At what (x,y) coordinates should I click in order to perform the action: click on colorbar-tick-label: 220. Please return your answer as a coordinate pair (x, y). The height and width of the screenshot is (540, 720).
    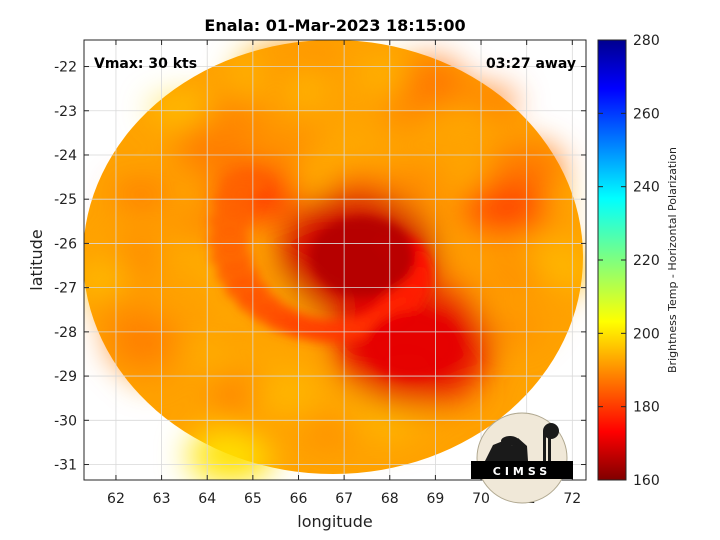
    Looking at the image, I should click on (646, 261).